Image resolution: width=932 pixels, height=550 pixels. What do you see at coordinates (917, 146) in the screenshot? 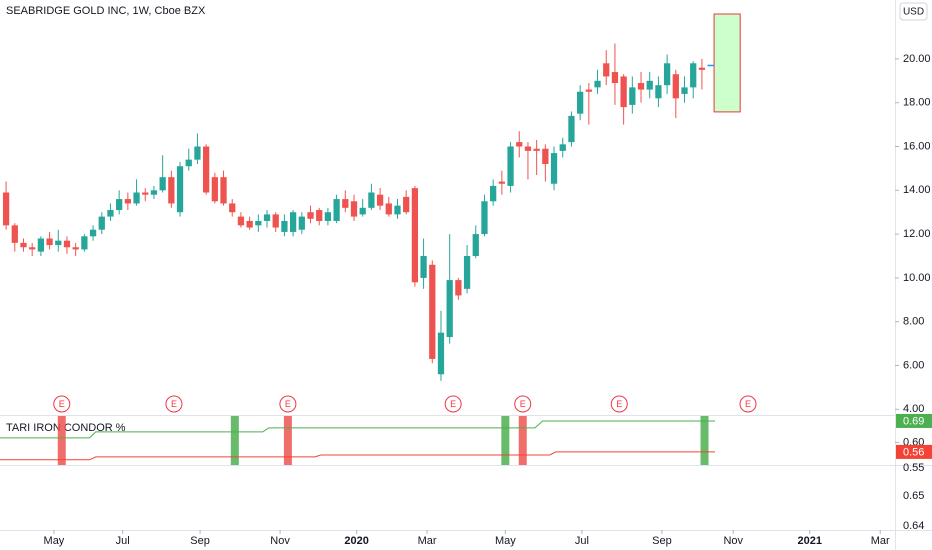
I see `y-tick-label: 16.00` at bounding box center [917, 146].